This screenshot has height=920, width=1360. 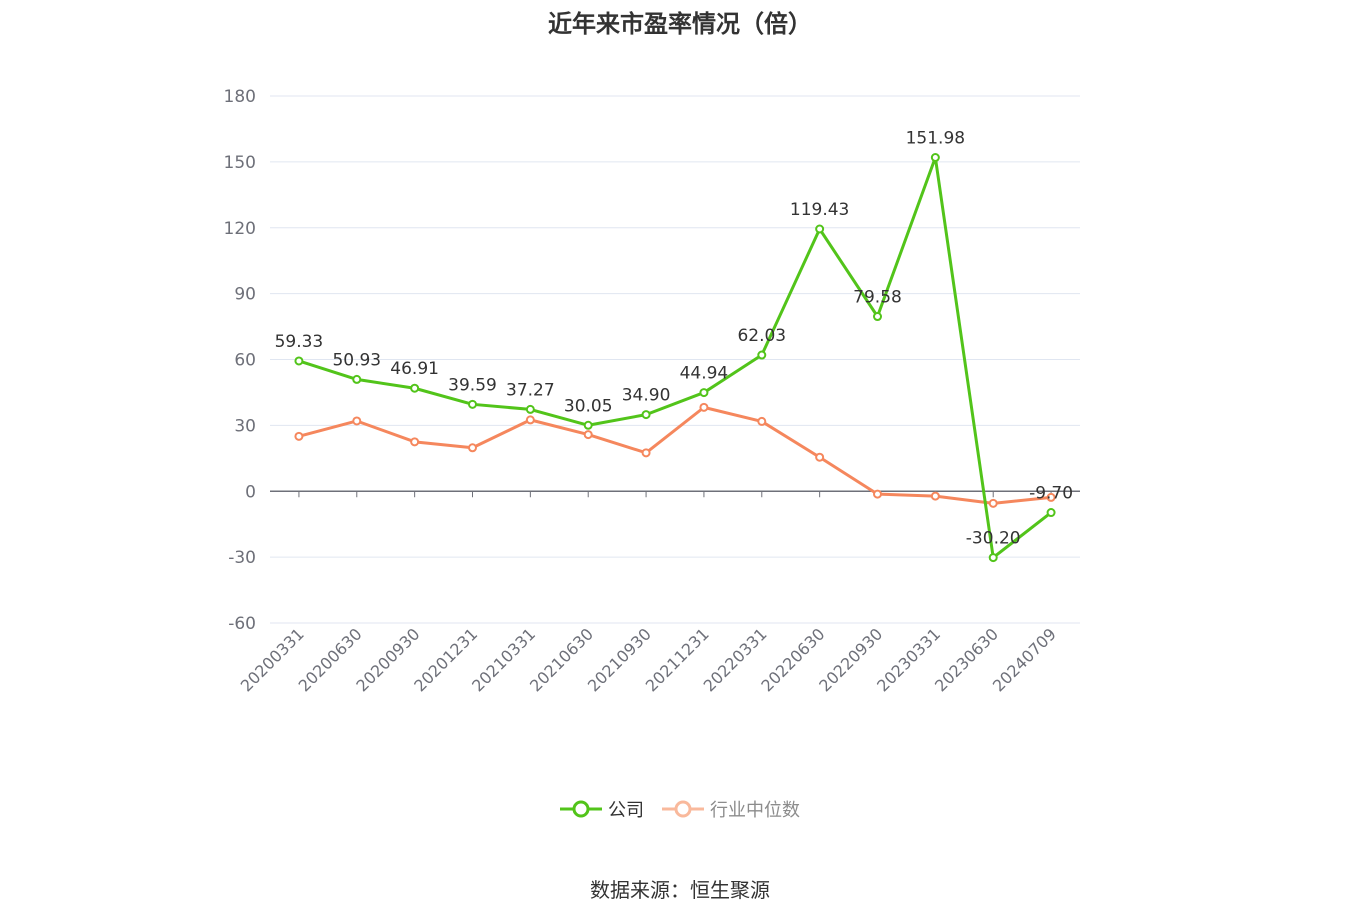 What do you see at coordinates (704, 374) in the screenshot?
I see `company-data-label: 44.94` at bounding box center [704, 374].